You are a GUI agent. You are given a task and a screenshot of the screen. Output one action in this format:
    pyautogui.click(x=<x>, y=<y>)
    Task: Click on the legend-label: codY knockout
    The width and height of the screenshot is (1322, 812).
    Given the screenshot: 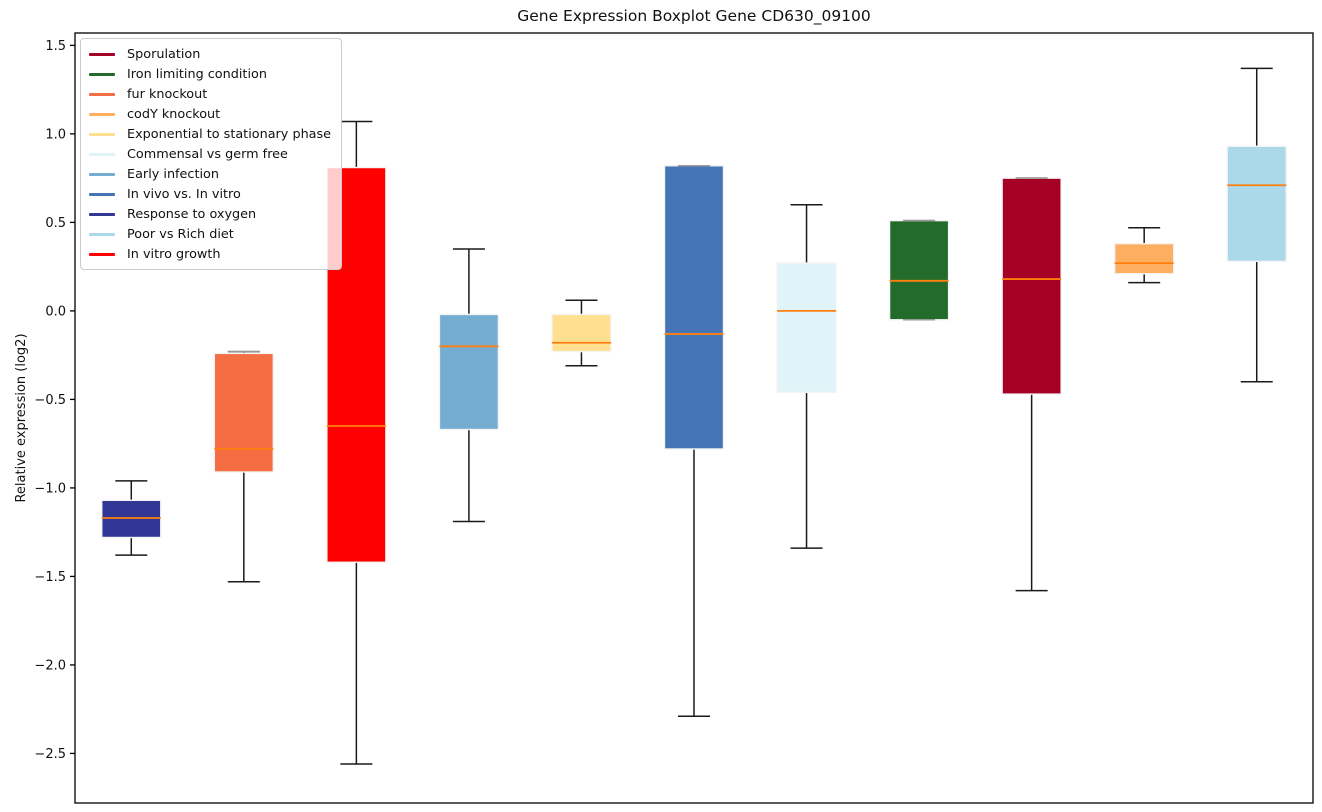 What is the action you would take?
    pyautogui.click(x=174, y=114)
    